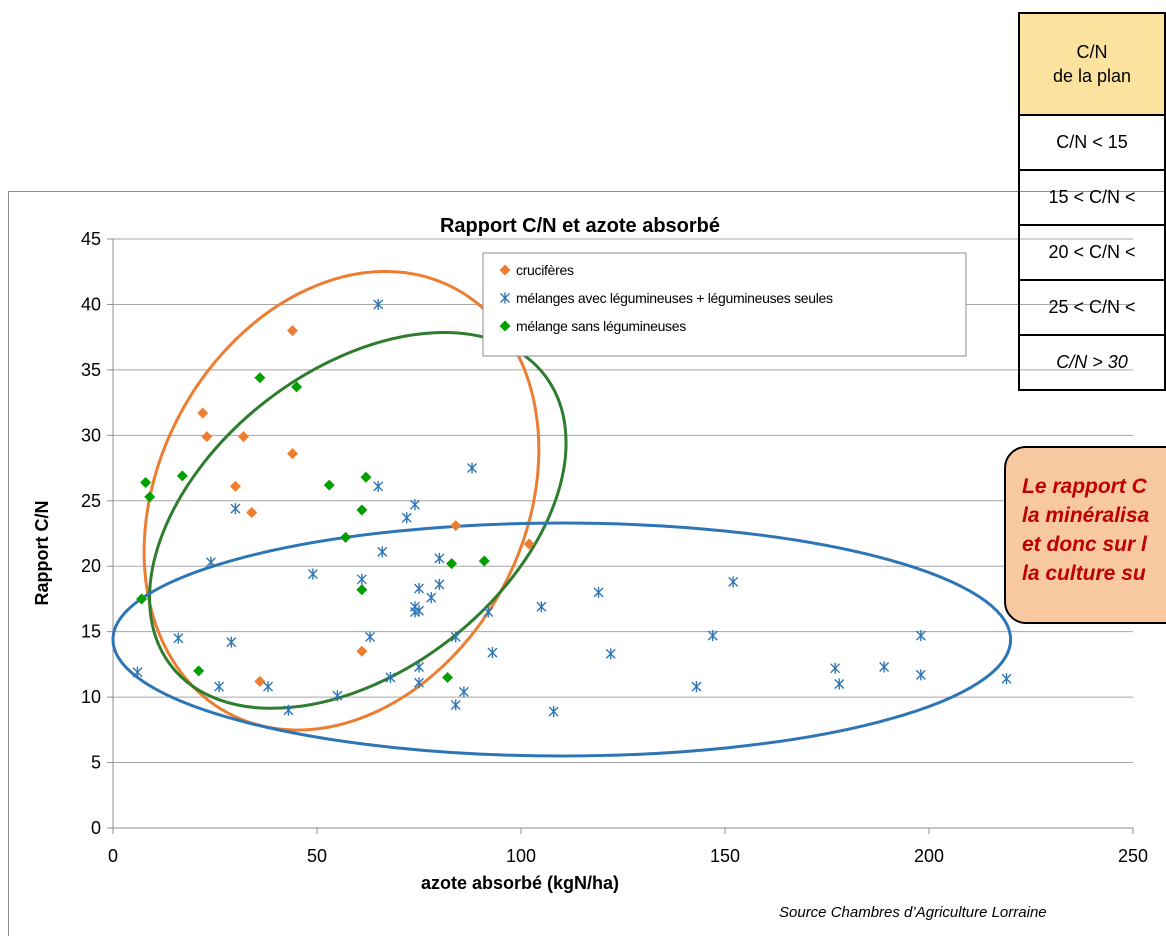 The width and height of the screenshot is (1166, 936). Describe the element at coordinates (91, 697) in the screenshot. I see `y-tick-label: 10` at that location.